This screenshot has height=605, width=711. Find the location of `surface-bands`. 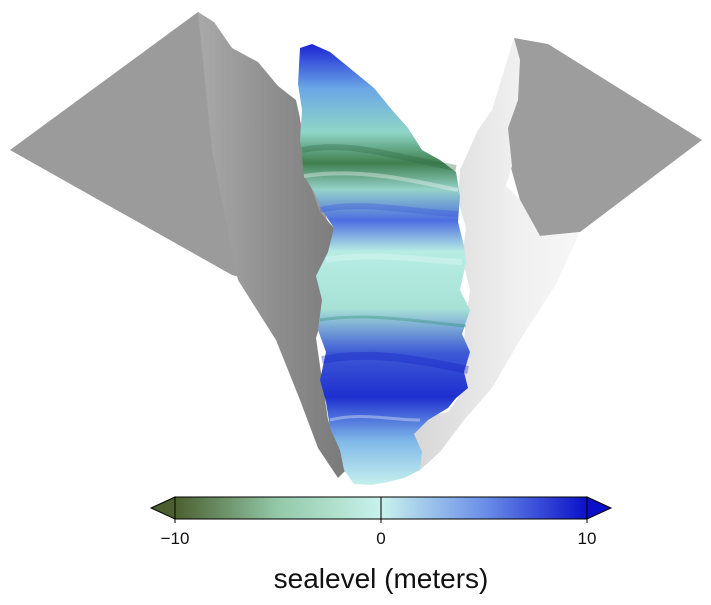

surface-bands is located at coordinates (385, 283).